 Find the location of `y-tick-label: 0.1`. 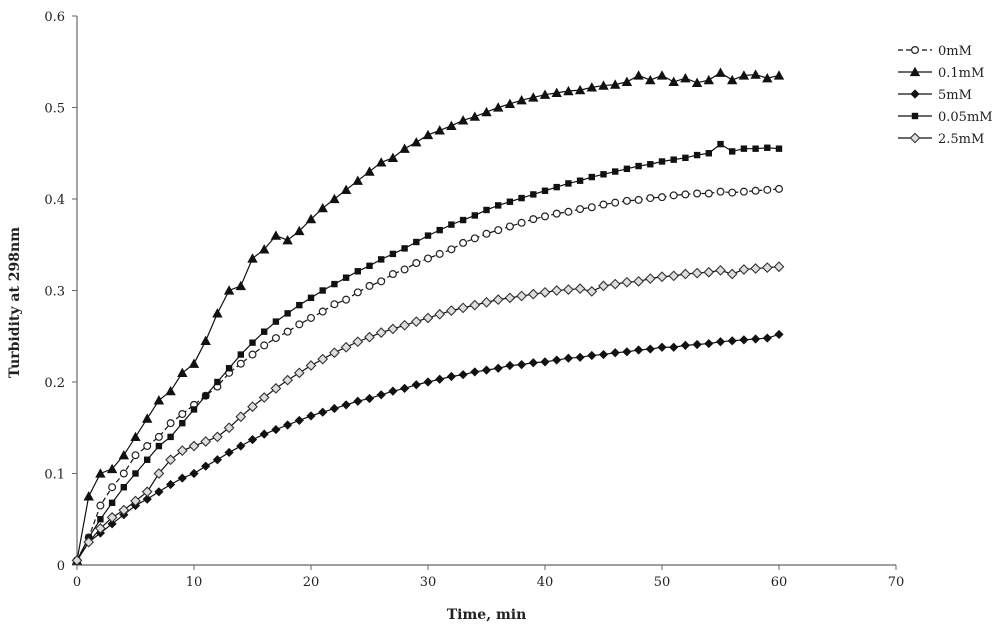

y-tick-label: 0.1 is located at coordinates (54, 475).